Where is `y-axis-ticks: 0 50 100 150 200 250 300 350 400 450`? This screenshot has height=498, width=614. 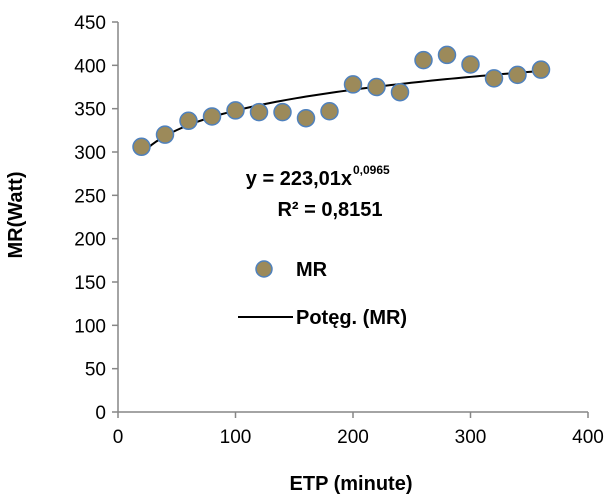 y-axis-ticks: 0 50 100 150 200 250 300 350 400 450 is located at coordinates (96, 218).